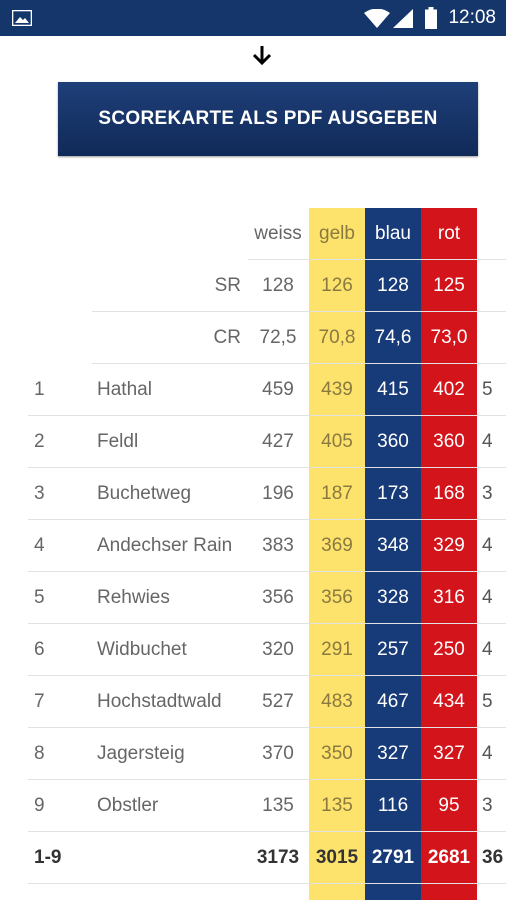  I want to click on value-gelb: 483, so click(337, 701).